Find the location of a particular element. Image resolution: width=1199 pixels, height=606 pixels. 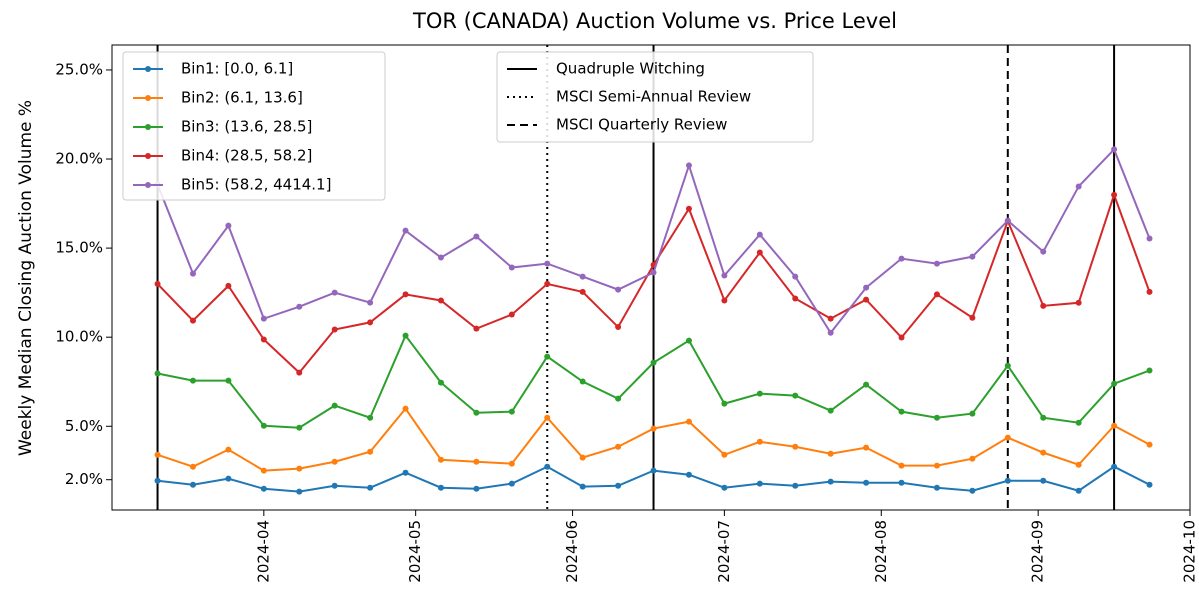

legend-label: Bin3: (13.6, 28.5] is located at coordinates (246, 127).